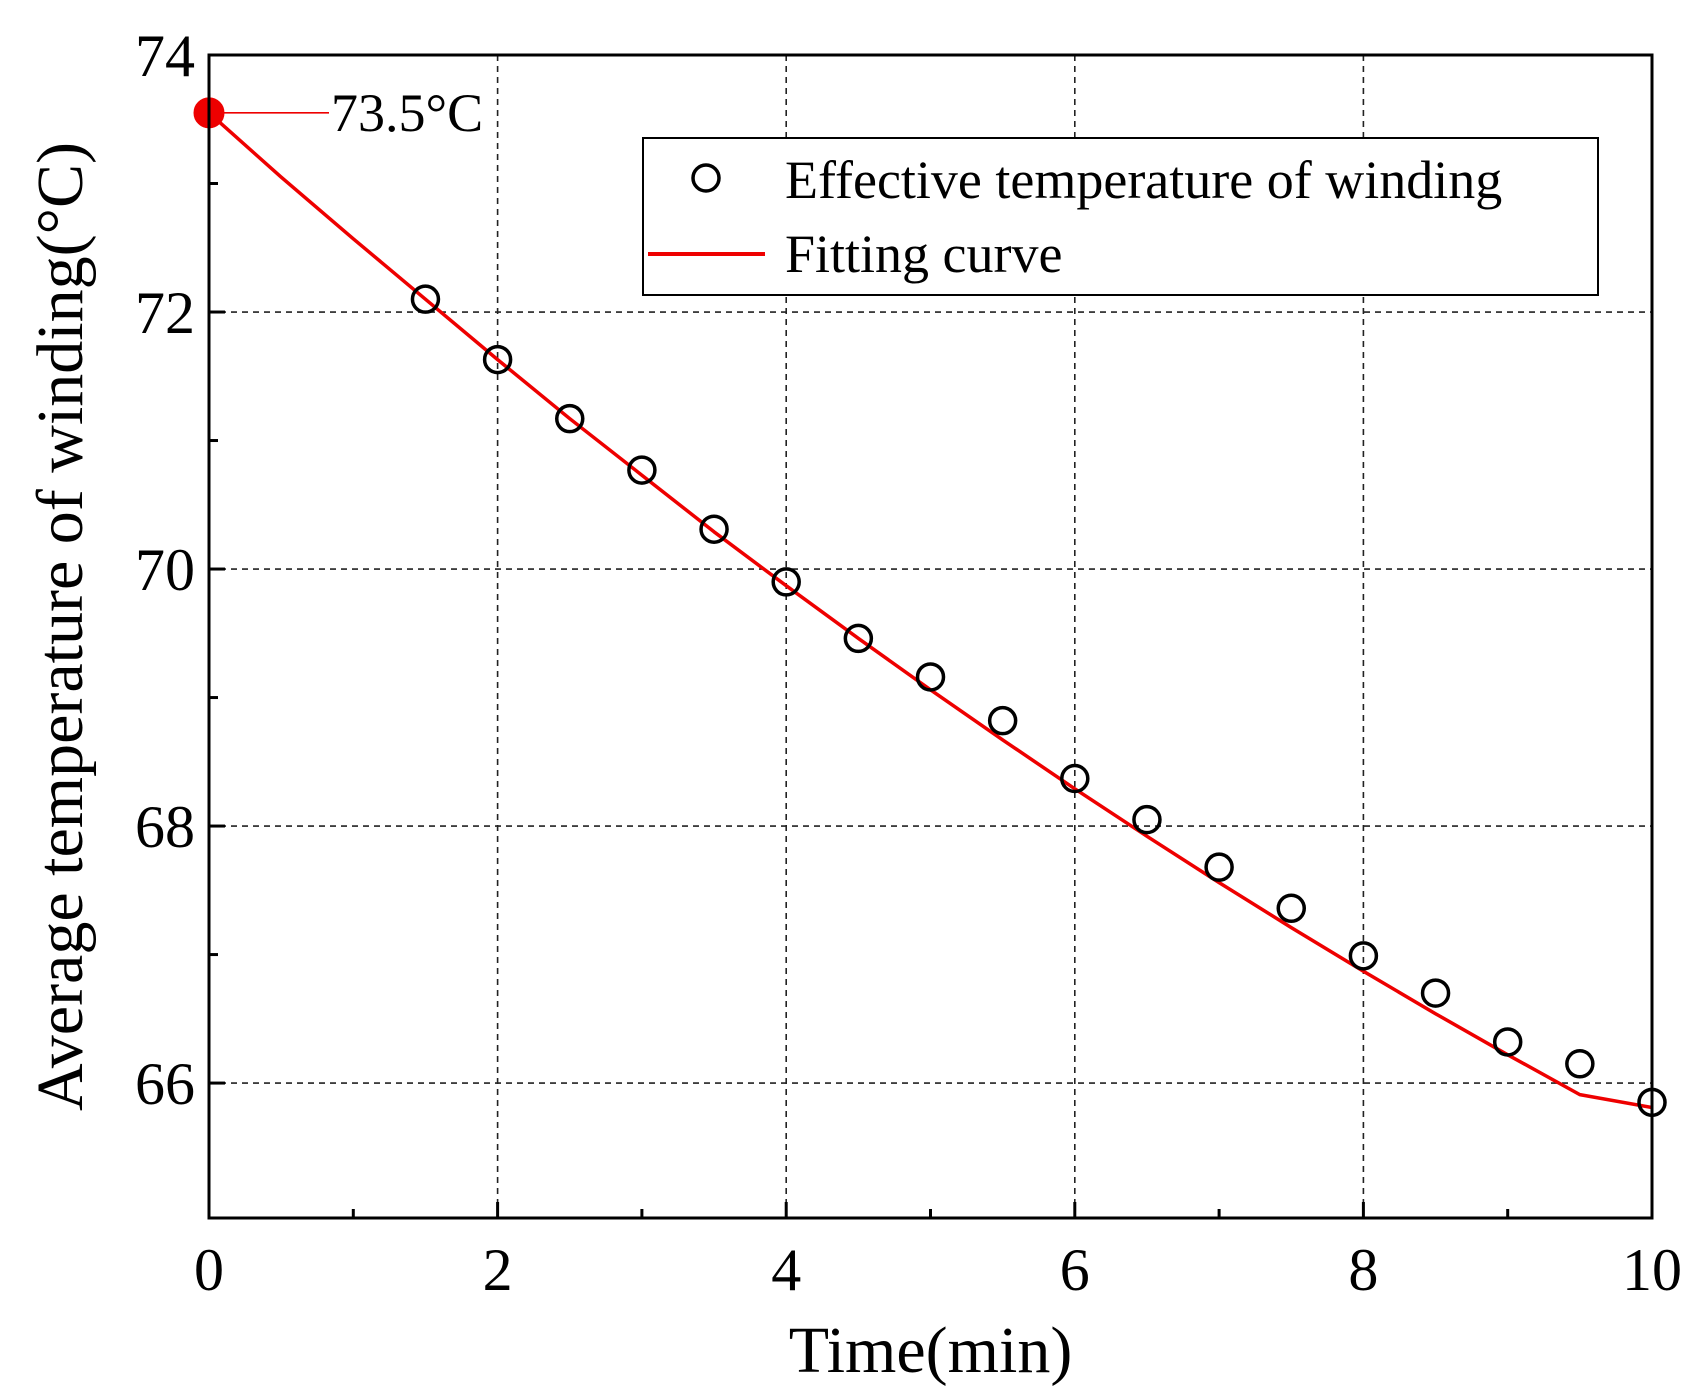 The width and height of the screenshot is (1695, 1395). What do you see at coordinates (1652, 1270) in the screenshot?
I see `x-tick-label: 10` at bounding box center [1652, 1270].